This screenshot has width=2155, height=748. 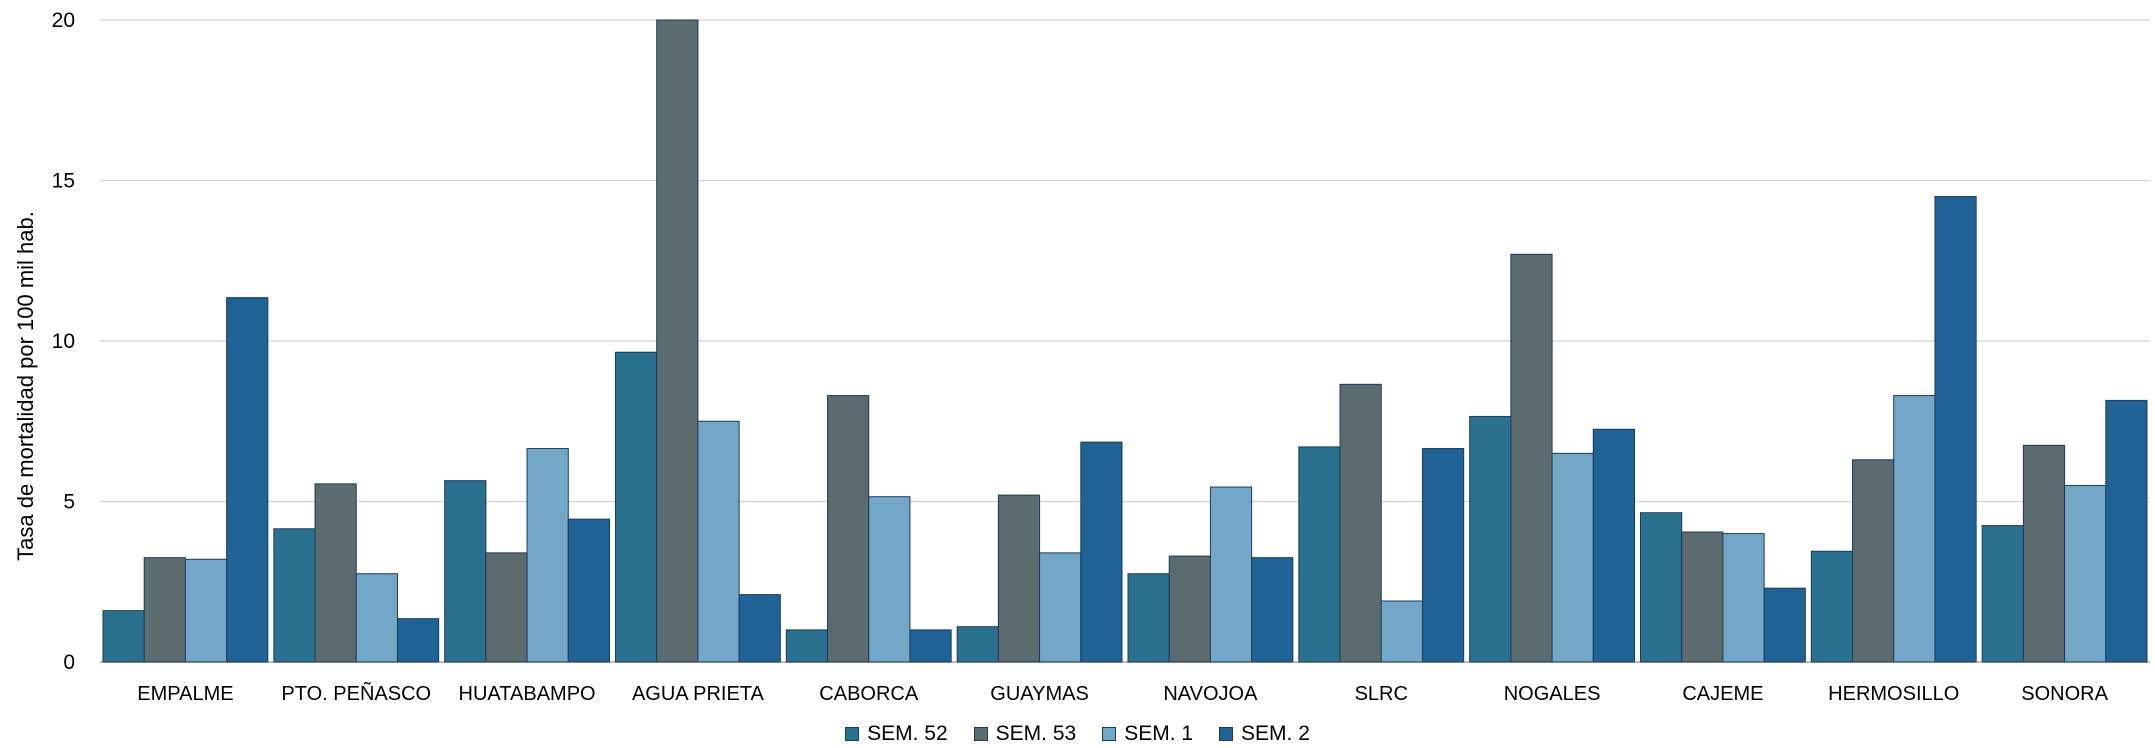 I want to click on x-tick-label: CABORCA, so click(x=869, y=694).